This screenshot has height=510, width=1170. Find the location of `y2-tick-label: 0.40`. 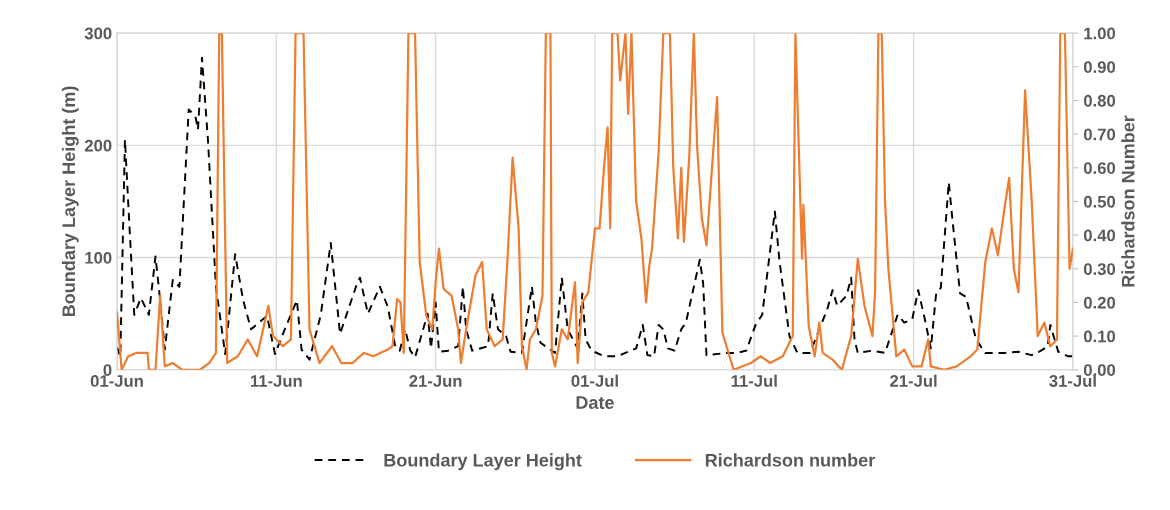

y2-tick-label: 0.40 is located at coordinates (1099, 235).